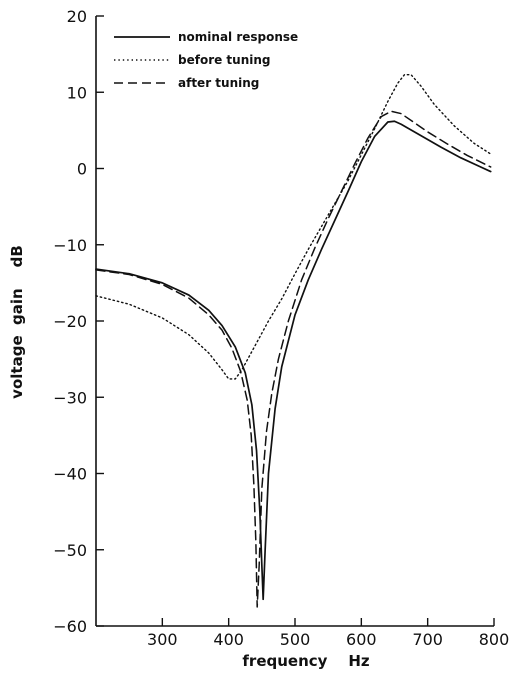 Image resolution: width=520 pixels, height=677 pixels. I want to click on x-tick-label: 500, so click(295, 639).